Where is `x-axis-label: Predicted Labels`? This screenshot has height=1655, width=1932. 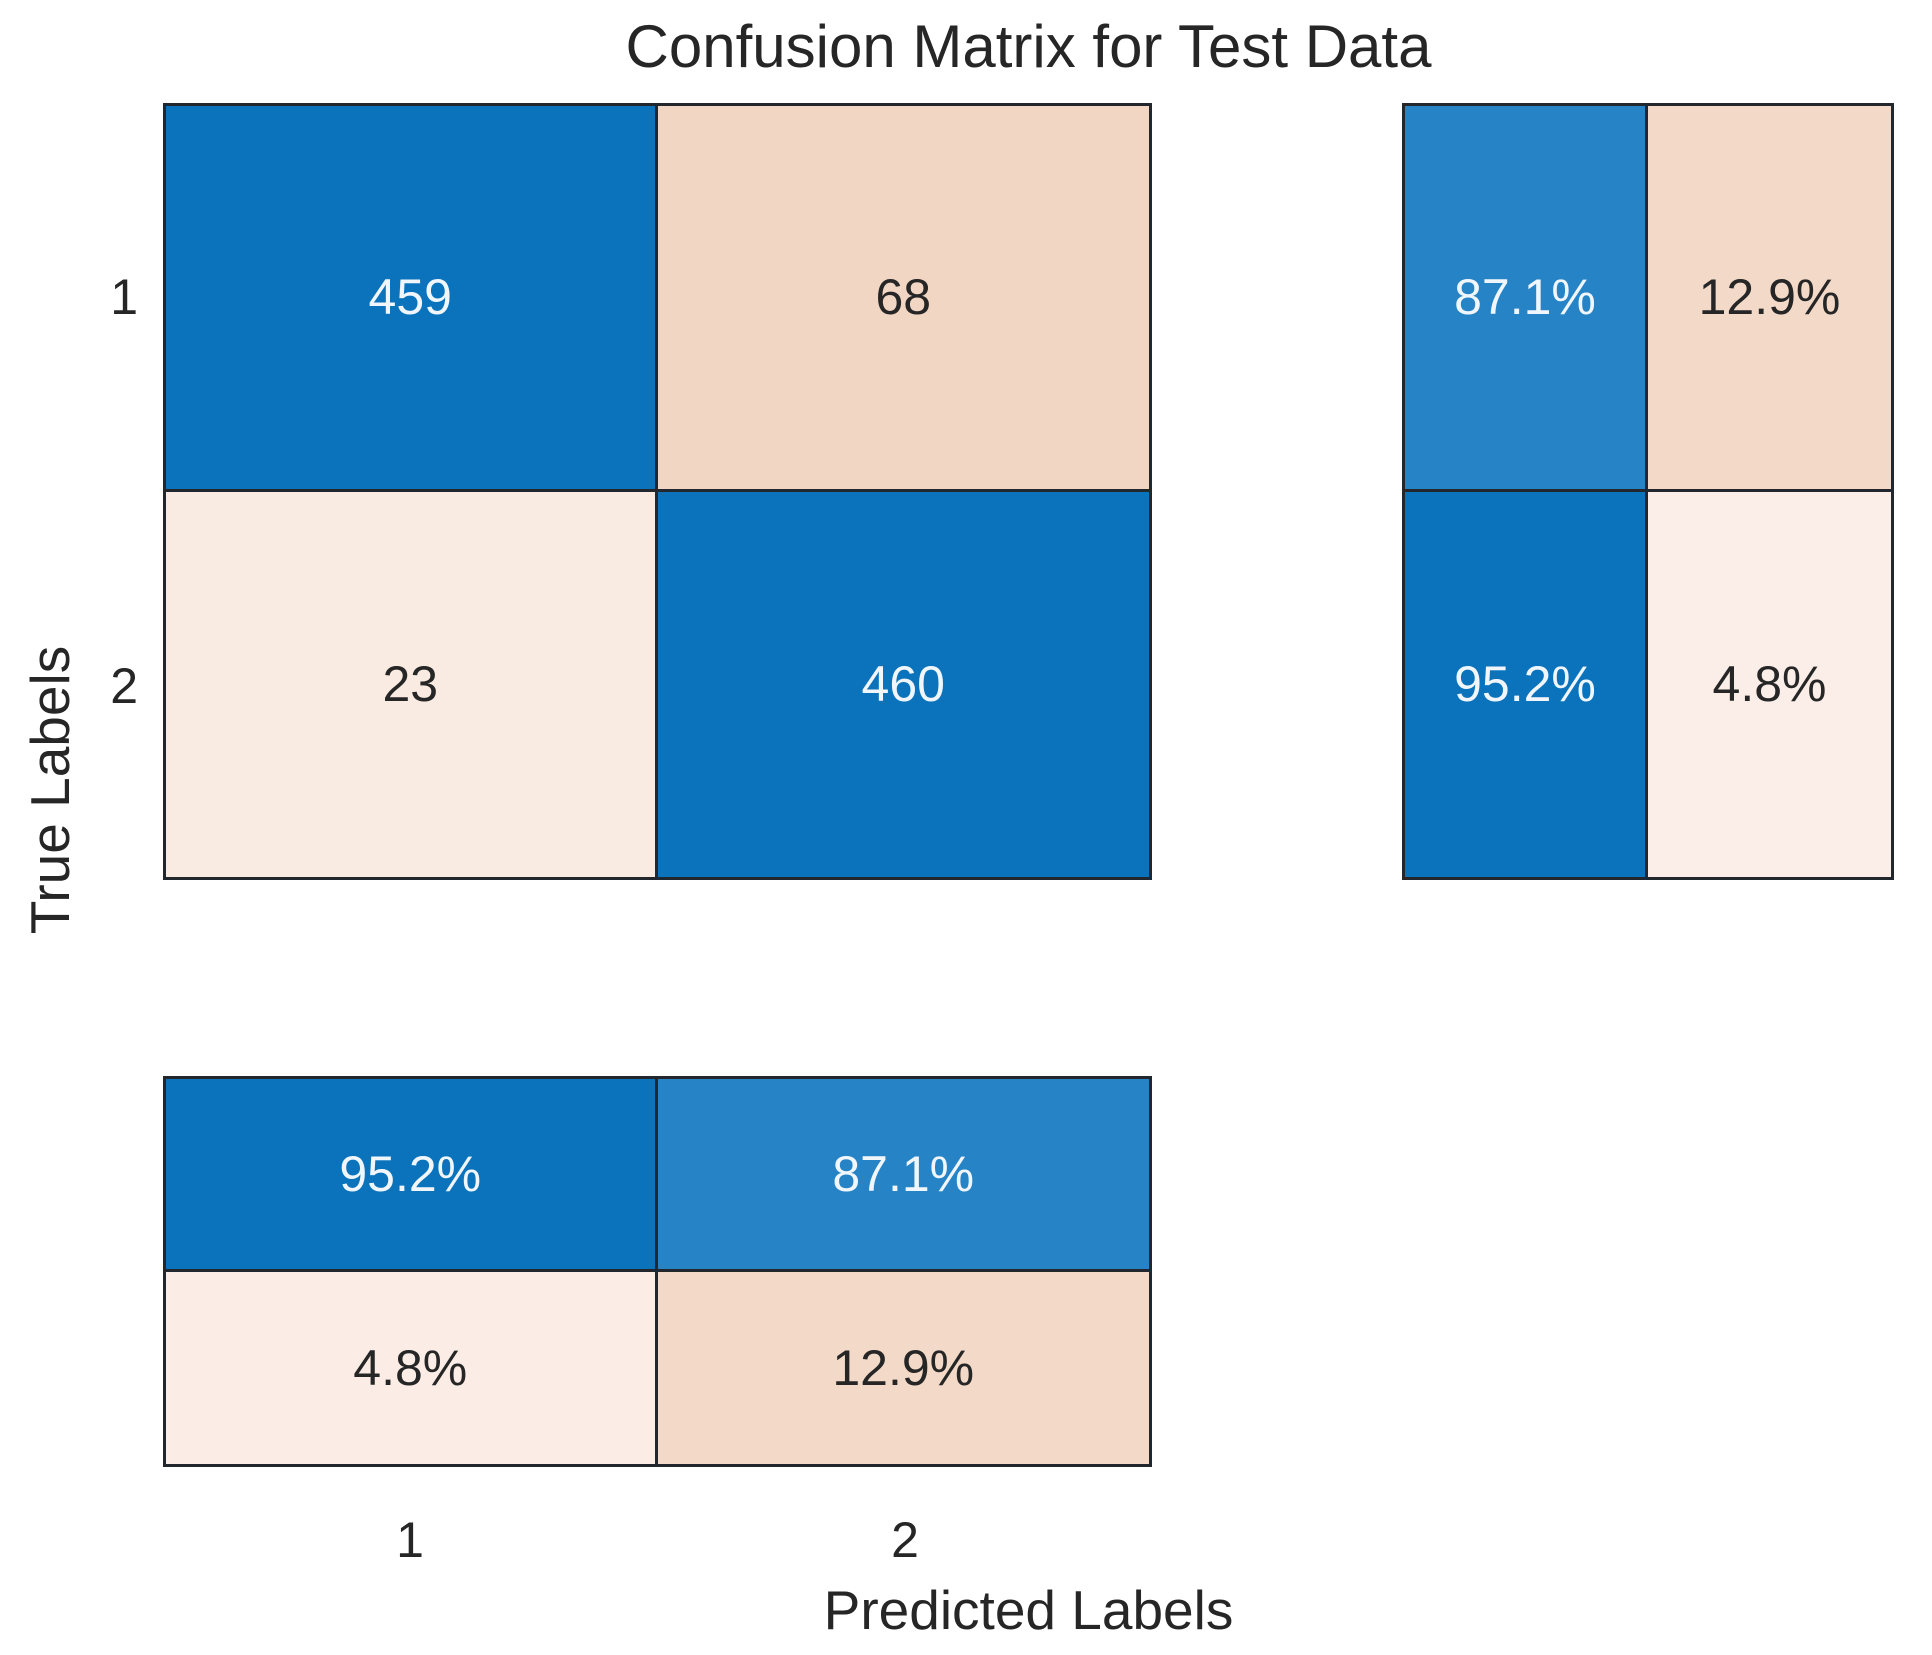
x-axis-label: Predicted Labels is located at coordinates (1028, 1610).